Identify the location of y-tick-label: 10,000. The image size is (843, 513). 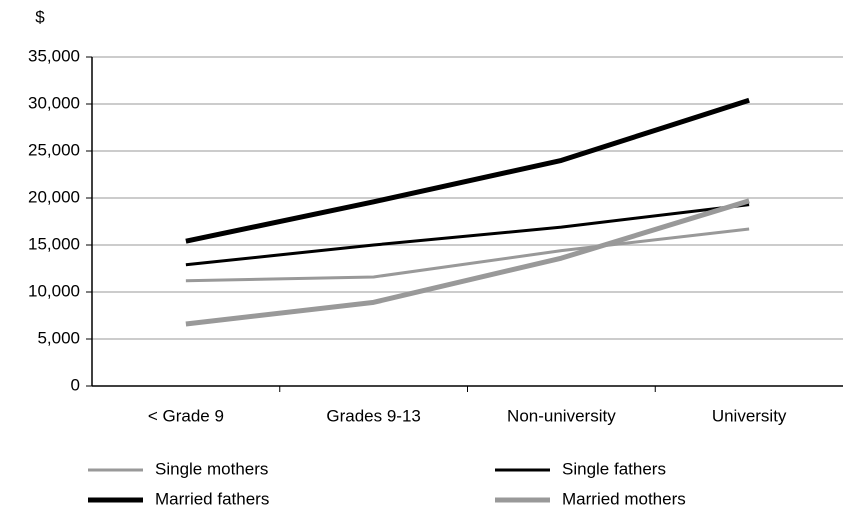
(54, 290).